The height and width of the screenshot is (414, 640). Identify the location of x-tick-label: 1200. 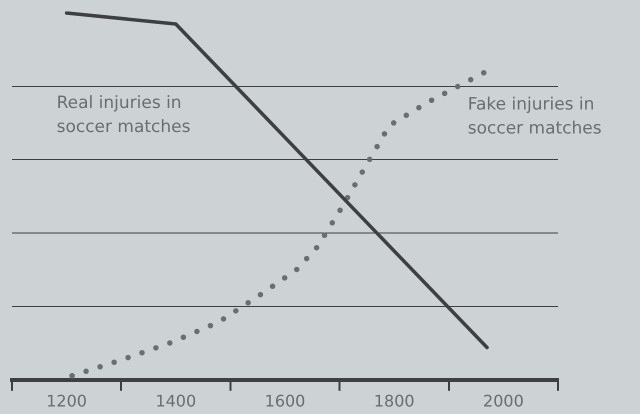
(66, 401).